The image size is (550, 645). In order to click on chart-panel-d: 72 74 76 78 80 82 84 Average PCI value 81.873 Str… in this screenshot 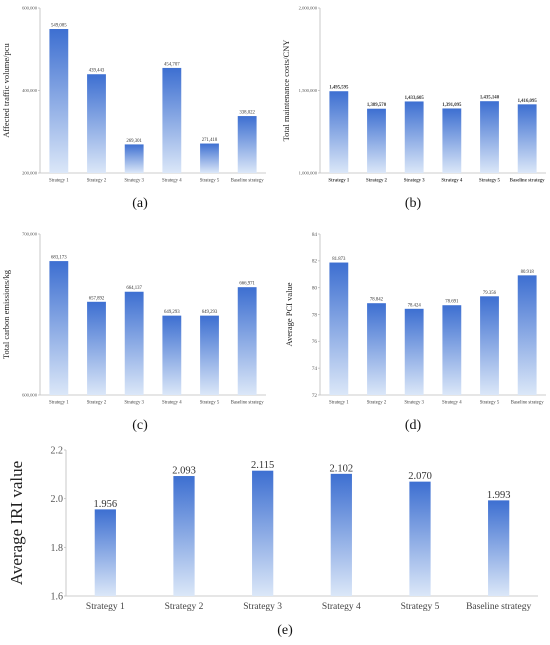, I will do `click(415, 319)`.